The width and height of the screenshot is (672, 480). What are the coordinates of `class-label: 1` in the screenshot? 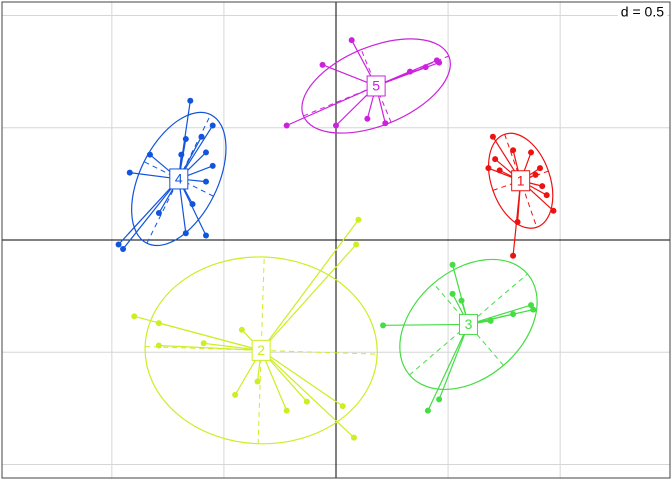 It's located at (521, 180).